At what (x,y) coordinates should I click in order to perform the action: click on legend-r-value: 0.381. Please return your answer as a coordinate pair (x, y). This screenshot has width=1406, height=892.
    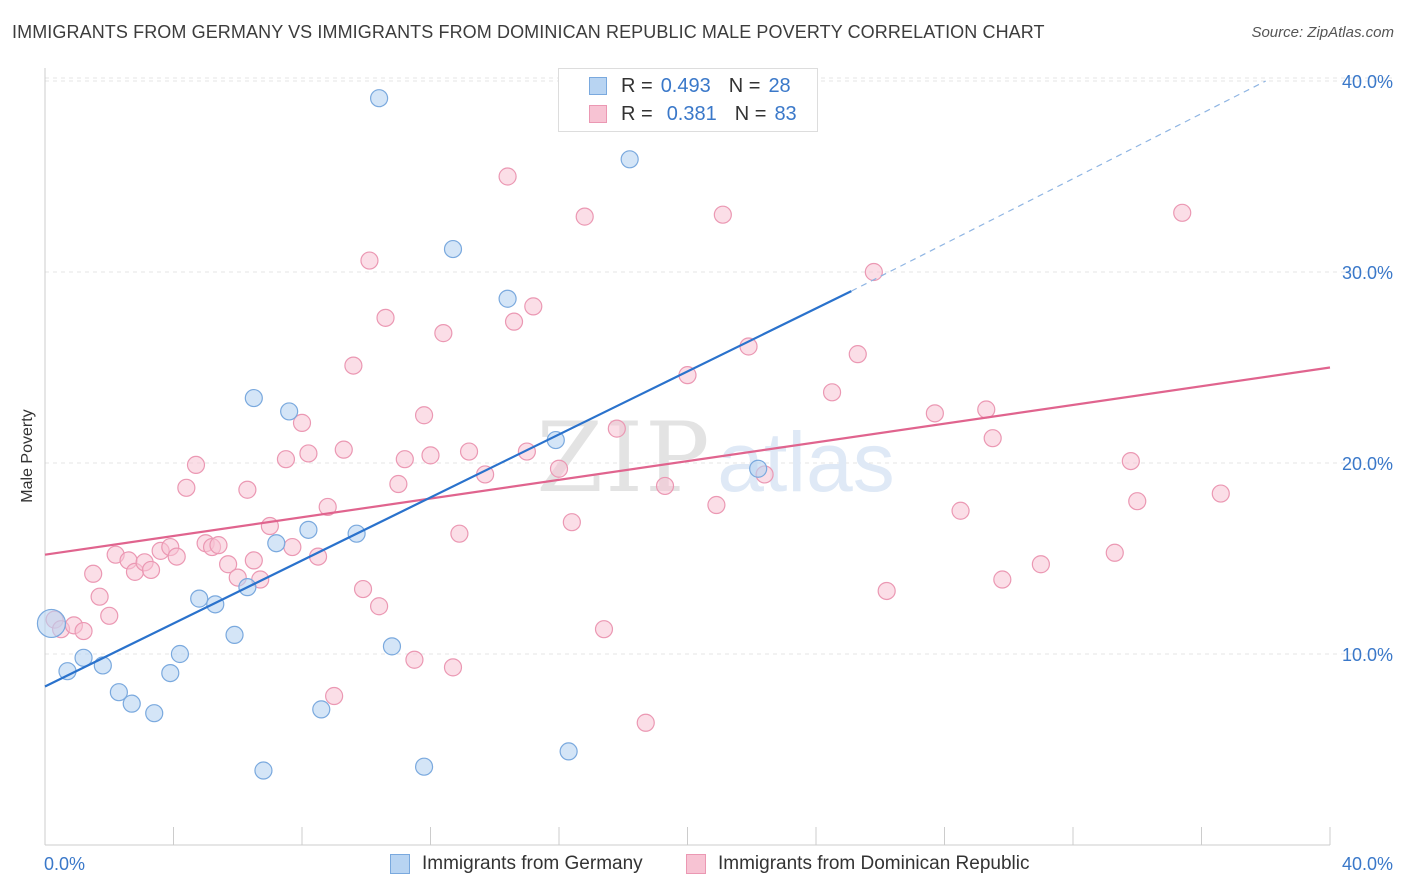
    Looking at the image, I should click on (691, 113).